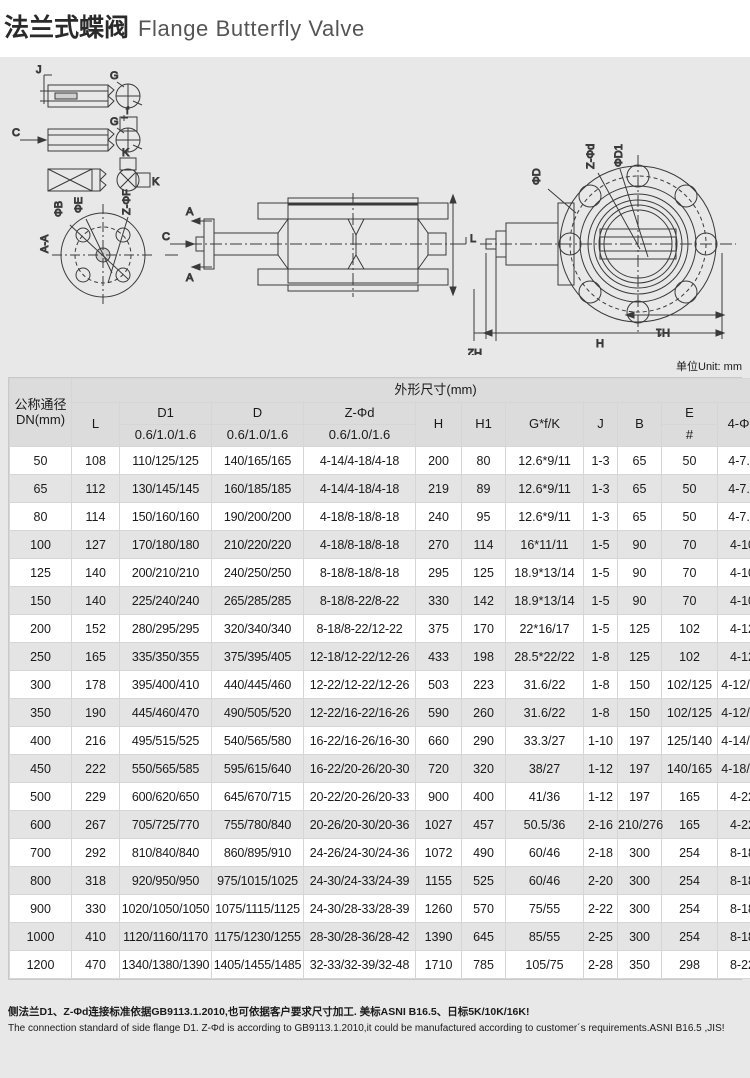 This screenshot has width=750, height=1078. Describe the element at coordinates (257, 435) in the screenshot. I see `header-d-pressure: 0.6/1.0/1.6` at that location.